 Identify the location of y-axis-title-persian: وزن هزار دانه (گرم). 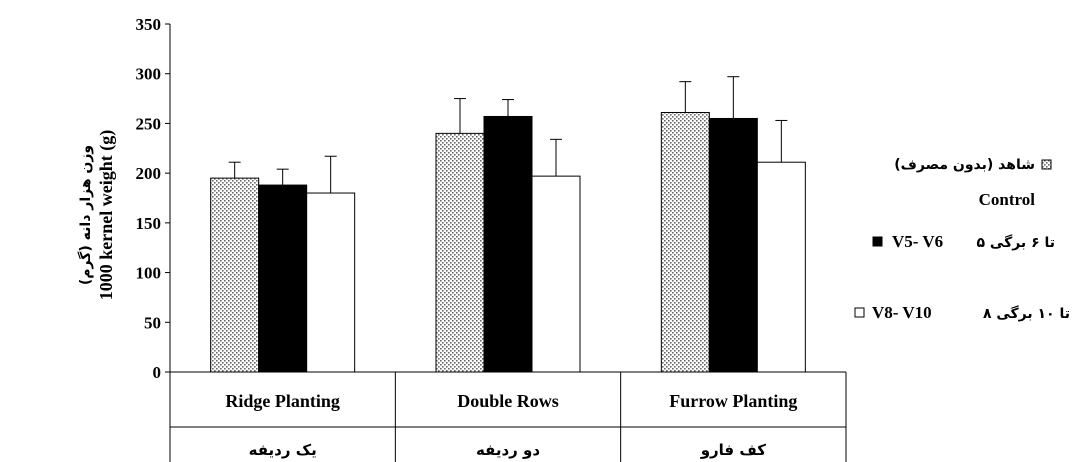
(85, 215).